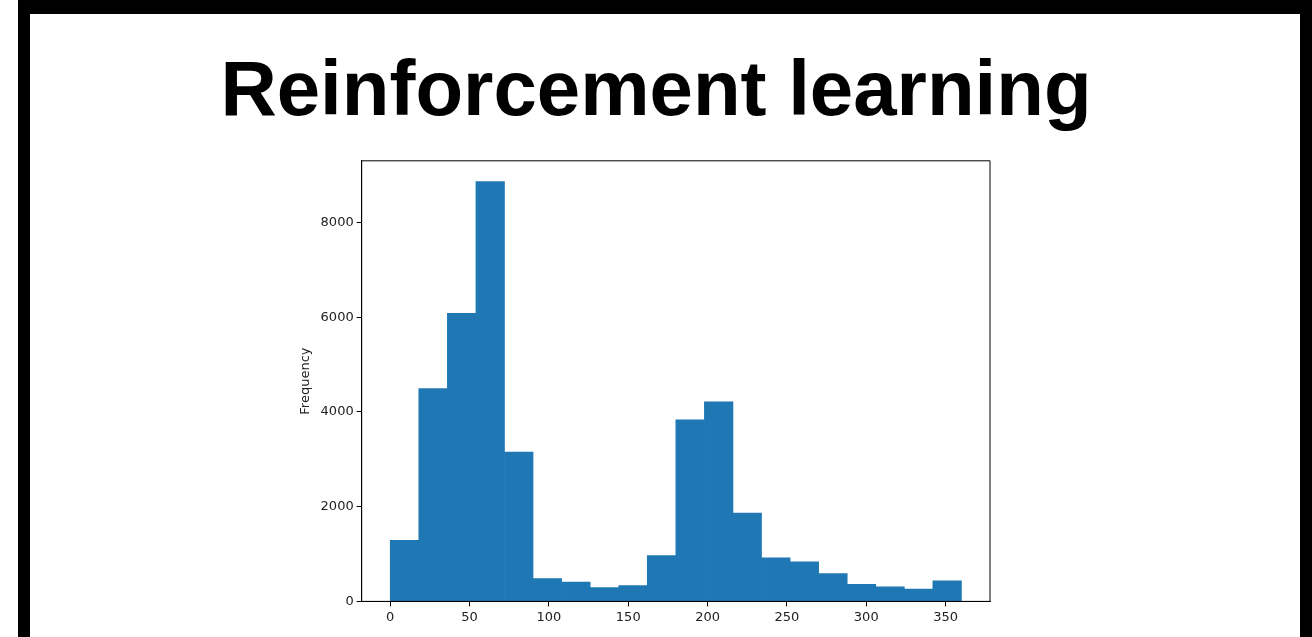 This screenshot has width=1312, height=637. Describe the element at coordinates (549, 616) in the screenshot. I see `x-tick-label: 100` at that location.